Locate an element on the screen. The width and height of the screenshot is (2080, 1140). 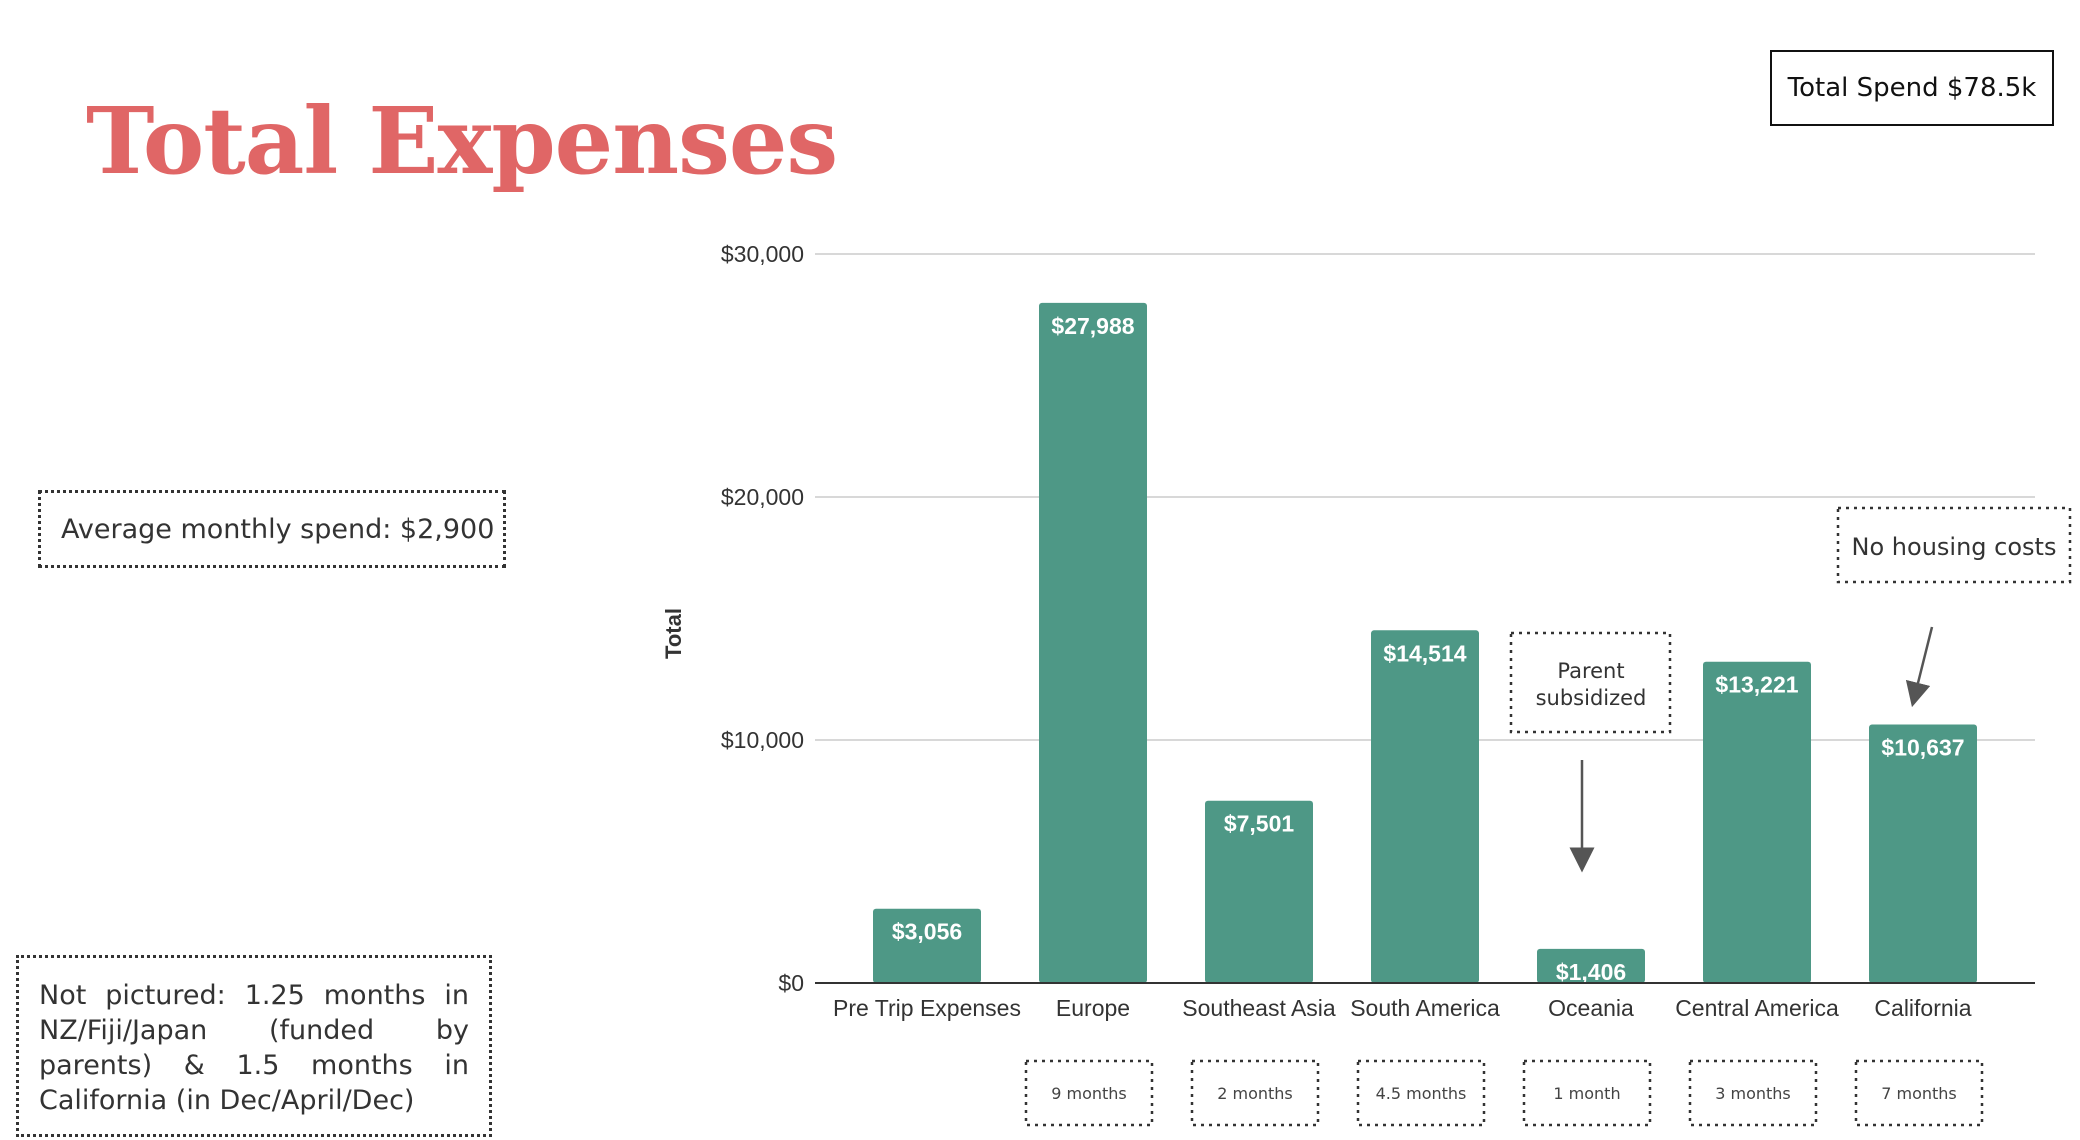
average-spend-text: Average monthly spend: $2,900 is located at coordinates (278, 529).